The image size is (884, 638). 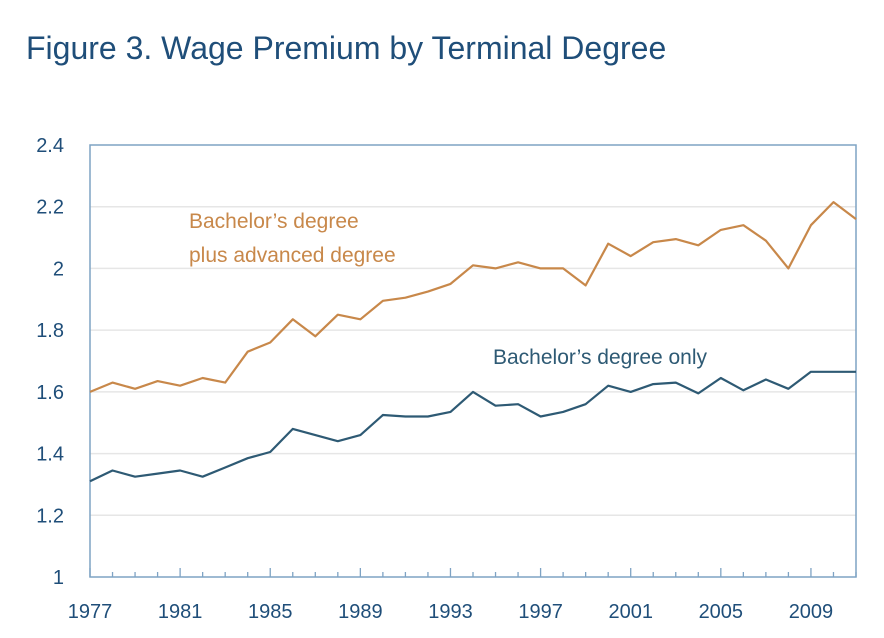 What do you see at coordinates (630, 612) in the screenshot?
I see `x-tick-label: 2001` at bounding box center [630, 612].